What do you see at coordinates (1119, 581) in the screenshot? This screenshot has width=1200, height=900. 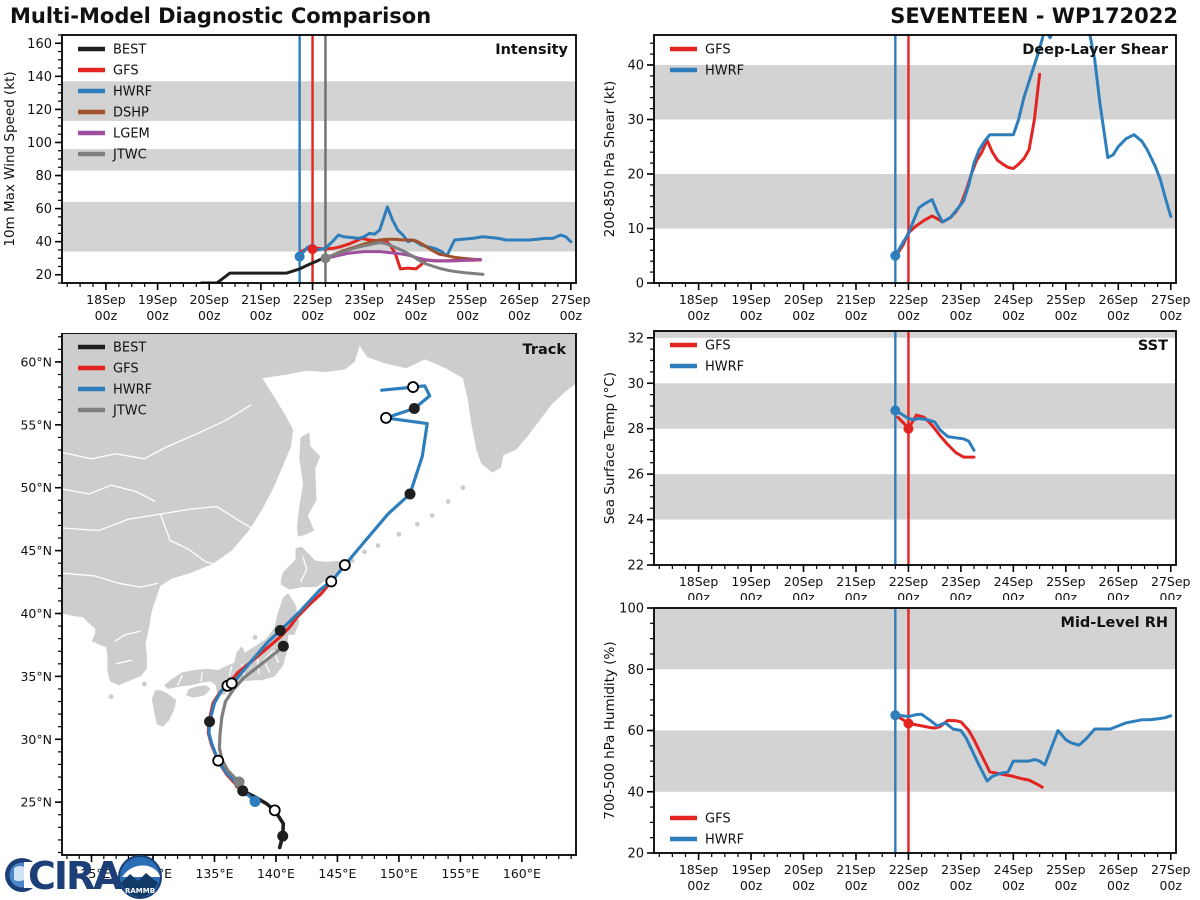 I see `label: 26Sep` at bounding box center [1119, 581].